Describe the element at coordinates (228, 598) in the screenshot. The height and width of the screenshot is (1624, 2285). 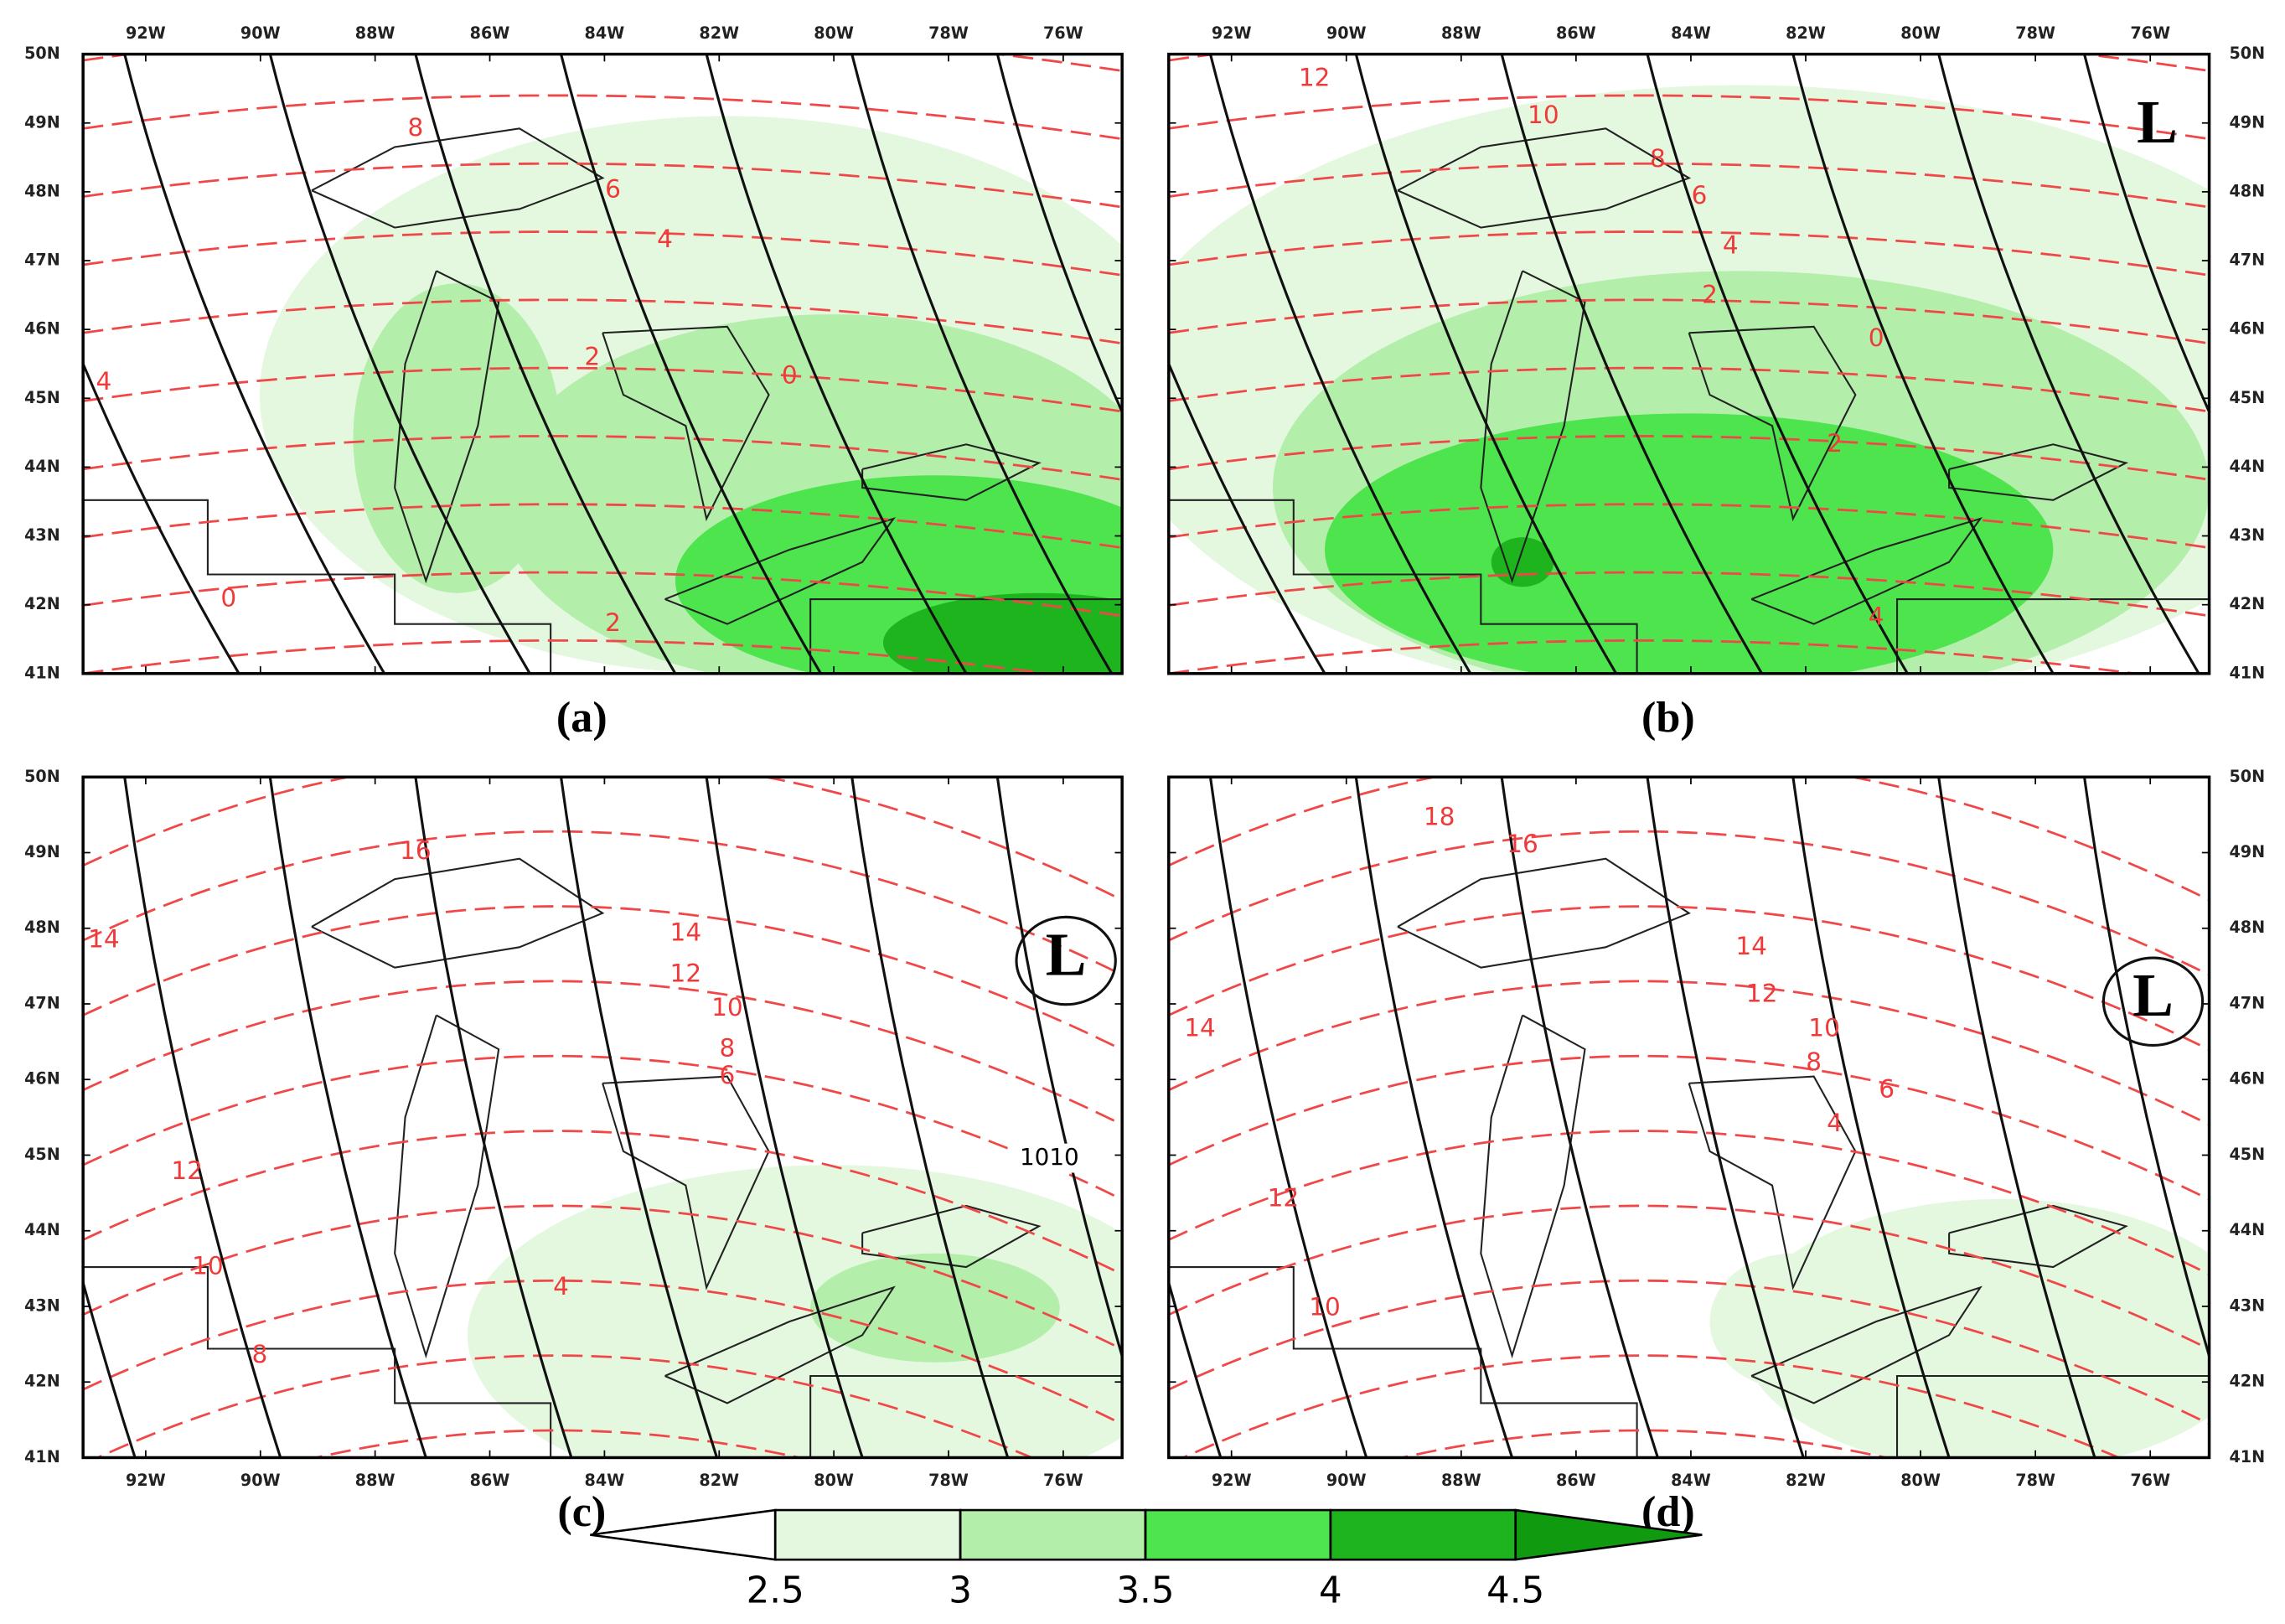
I see `contour-label: 0` at that location.